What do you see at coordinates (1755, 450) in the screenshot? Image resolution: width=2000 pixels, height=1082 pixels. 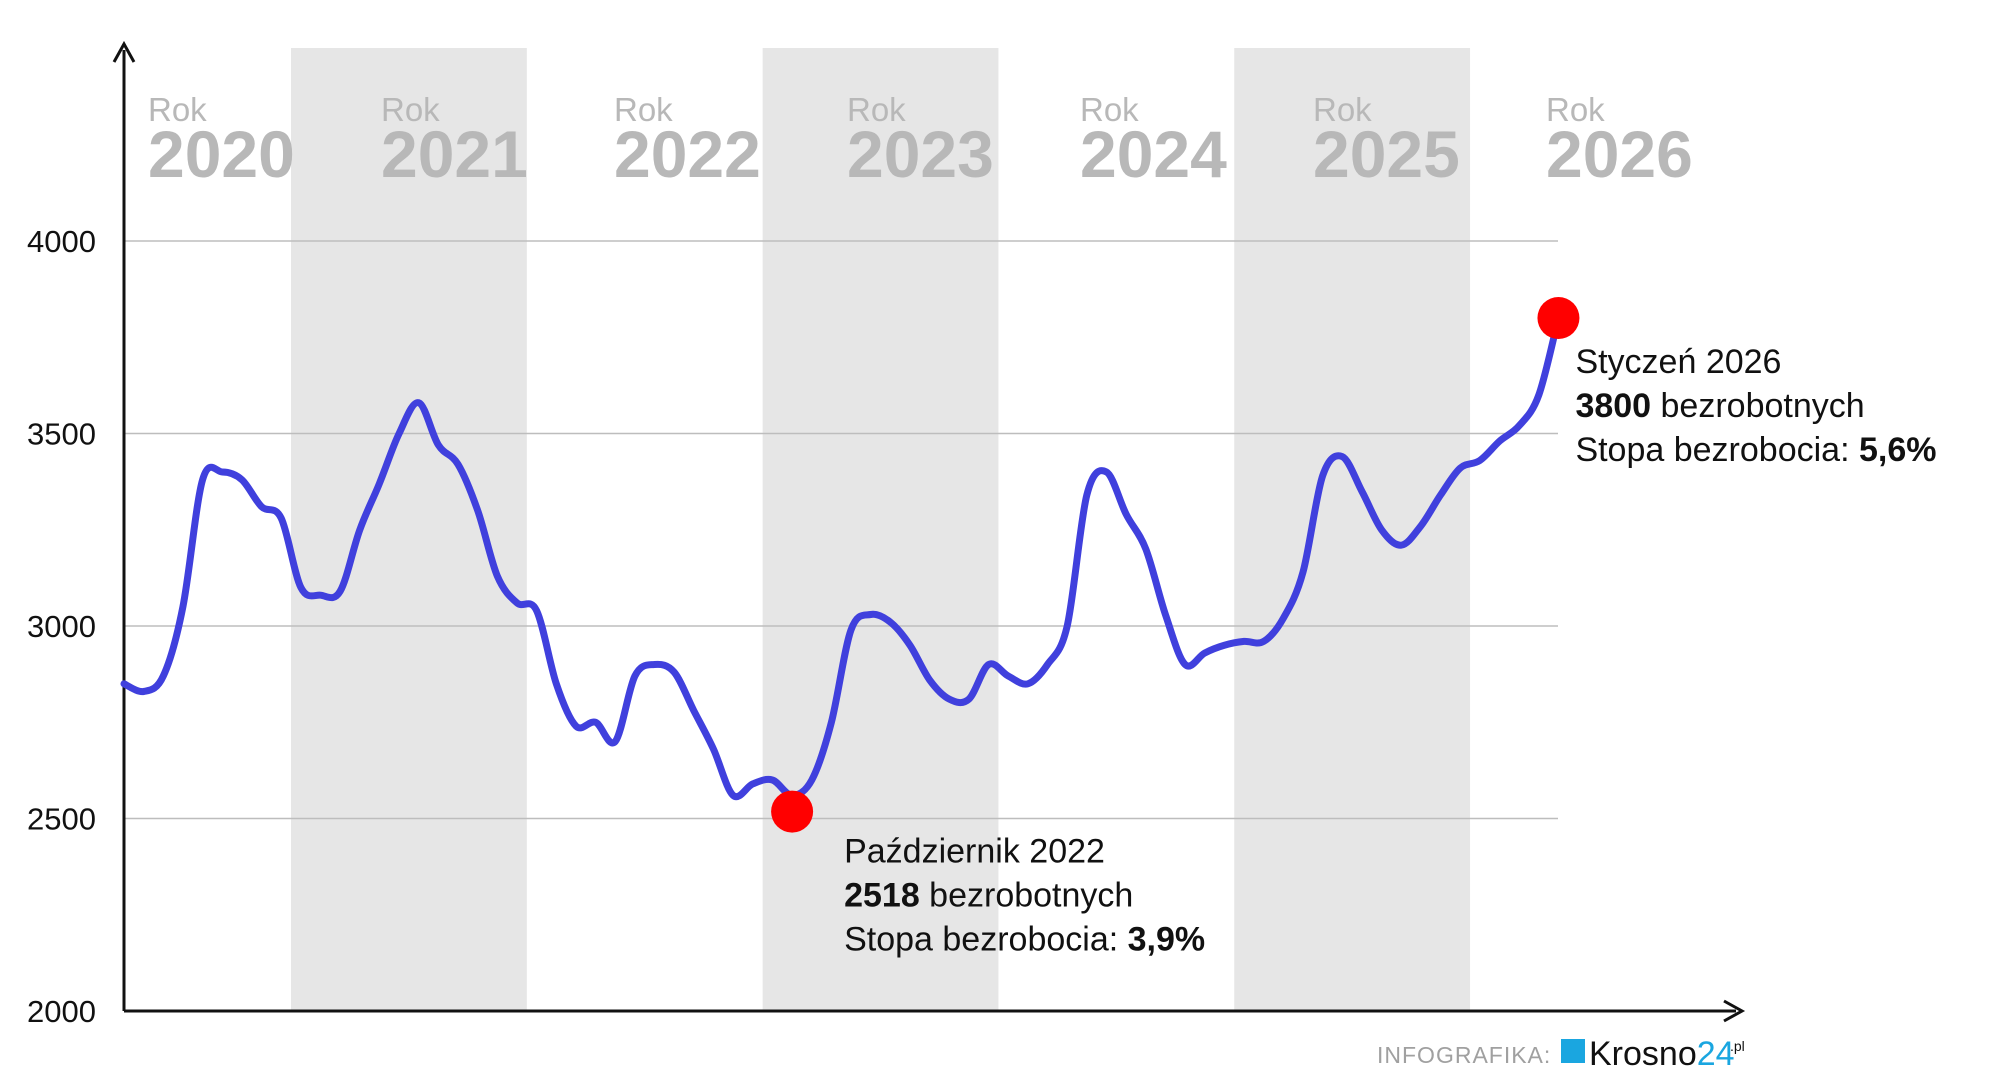 I see `annotation-rate: Stopa bezrobocia: 5,6%` at bounding box center [1755, 450].